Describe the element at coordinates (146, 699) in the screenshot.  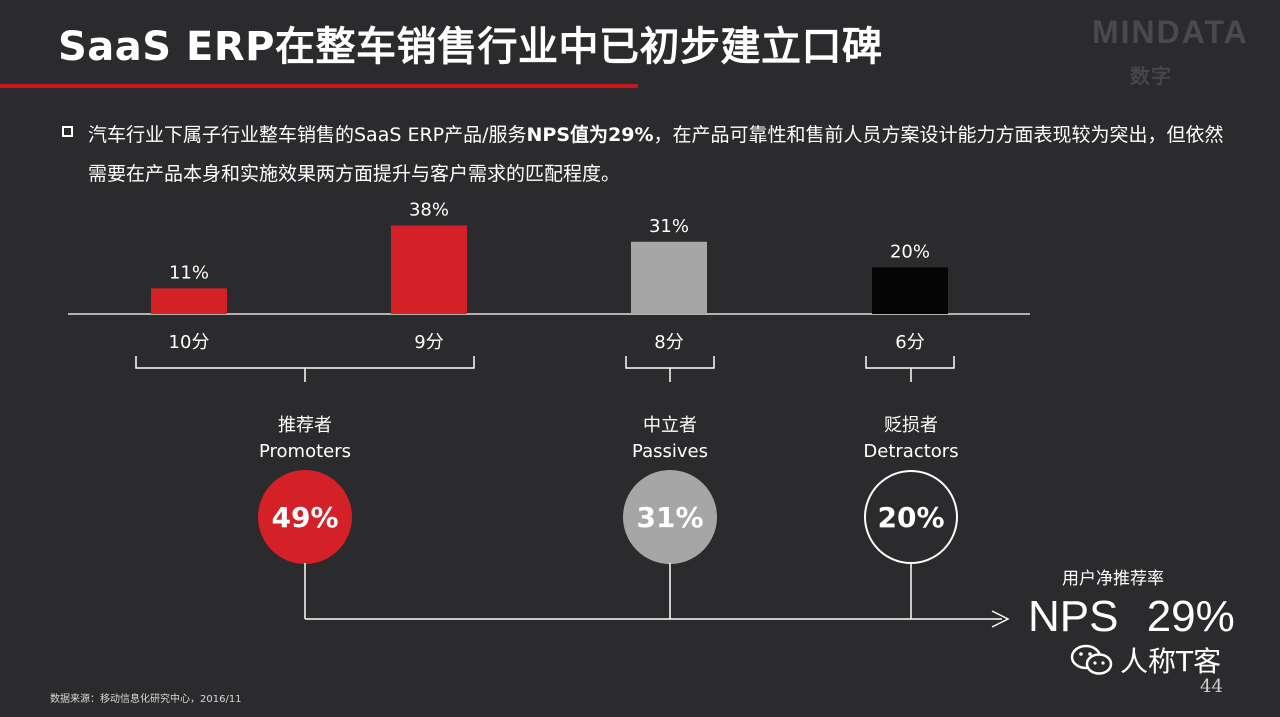
I see `data-source: 数据来源：移动信息化研究中心，2016/11` at that location.